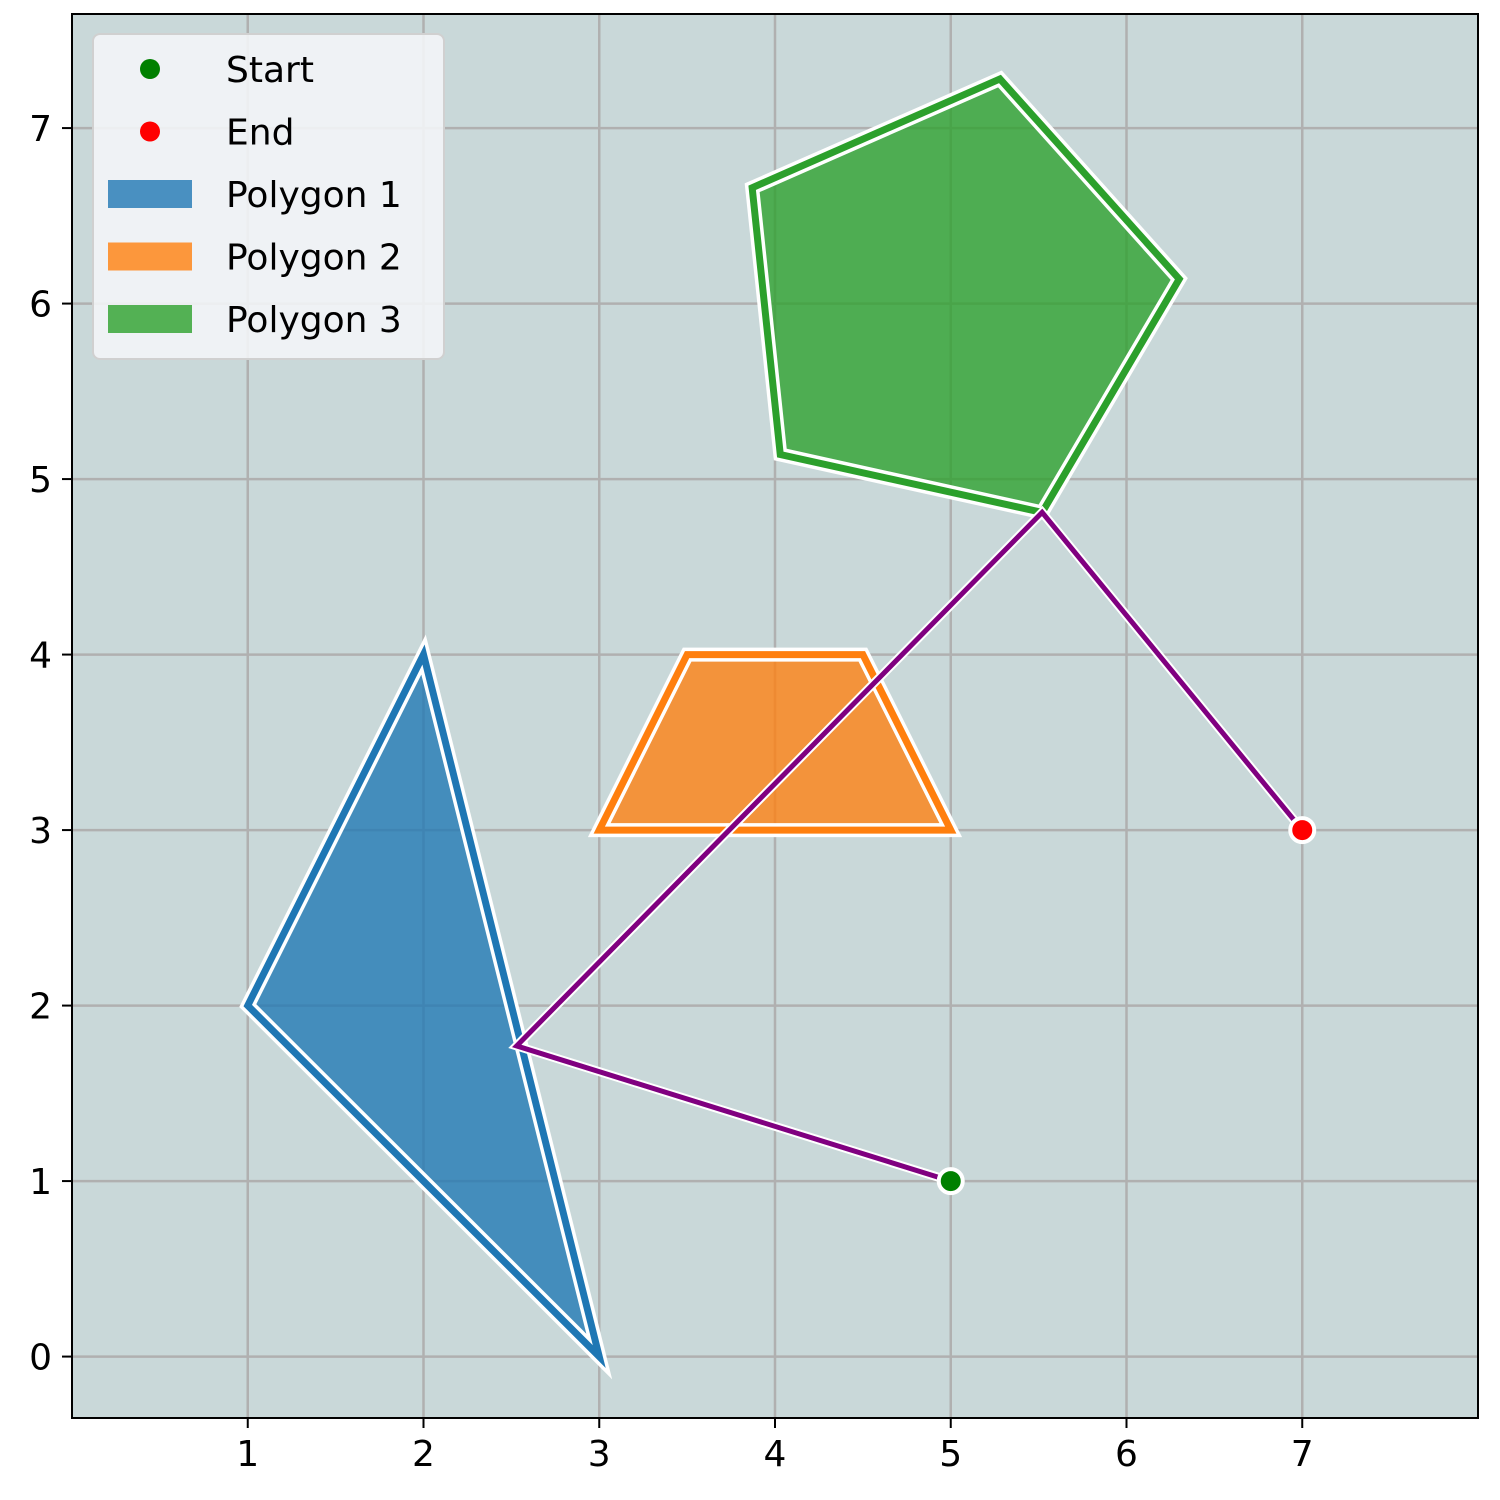  Describe the element at coordinates (270, 70) in the screenshot. I see `legend-label: Start` at that location.